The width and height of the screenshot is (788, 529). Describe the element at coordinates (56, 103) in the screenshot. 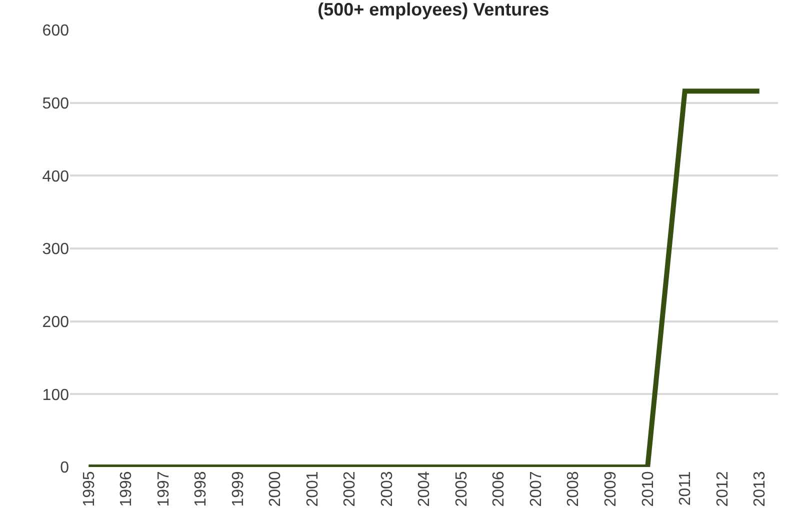

I see `y-tick-label: 500` at that location.